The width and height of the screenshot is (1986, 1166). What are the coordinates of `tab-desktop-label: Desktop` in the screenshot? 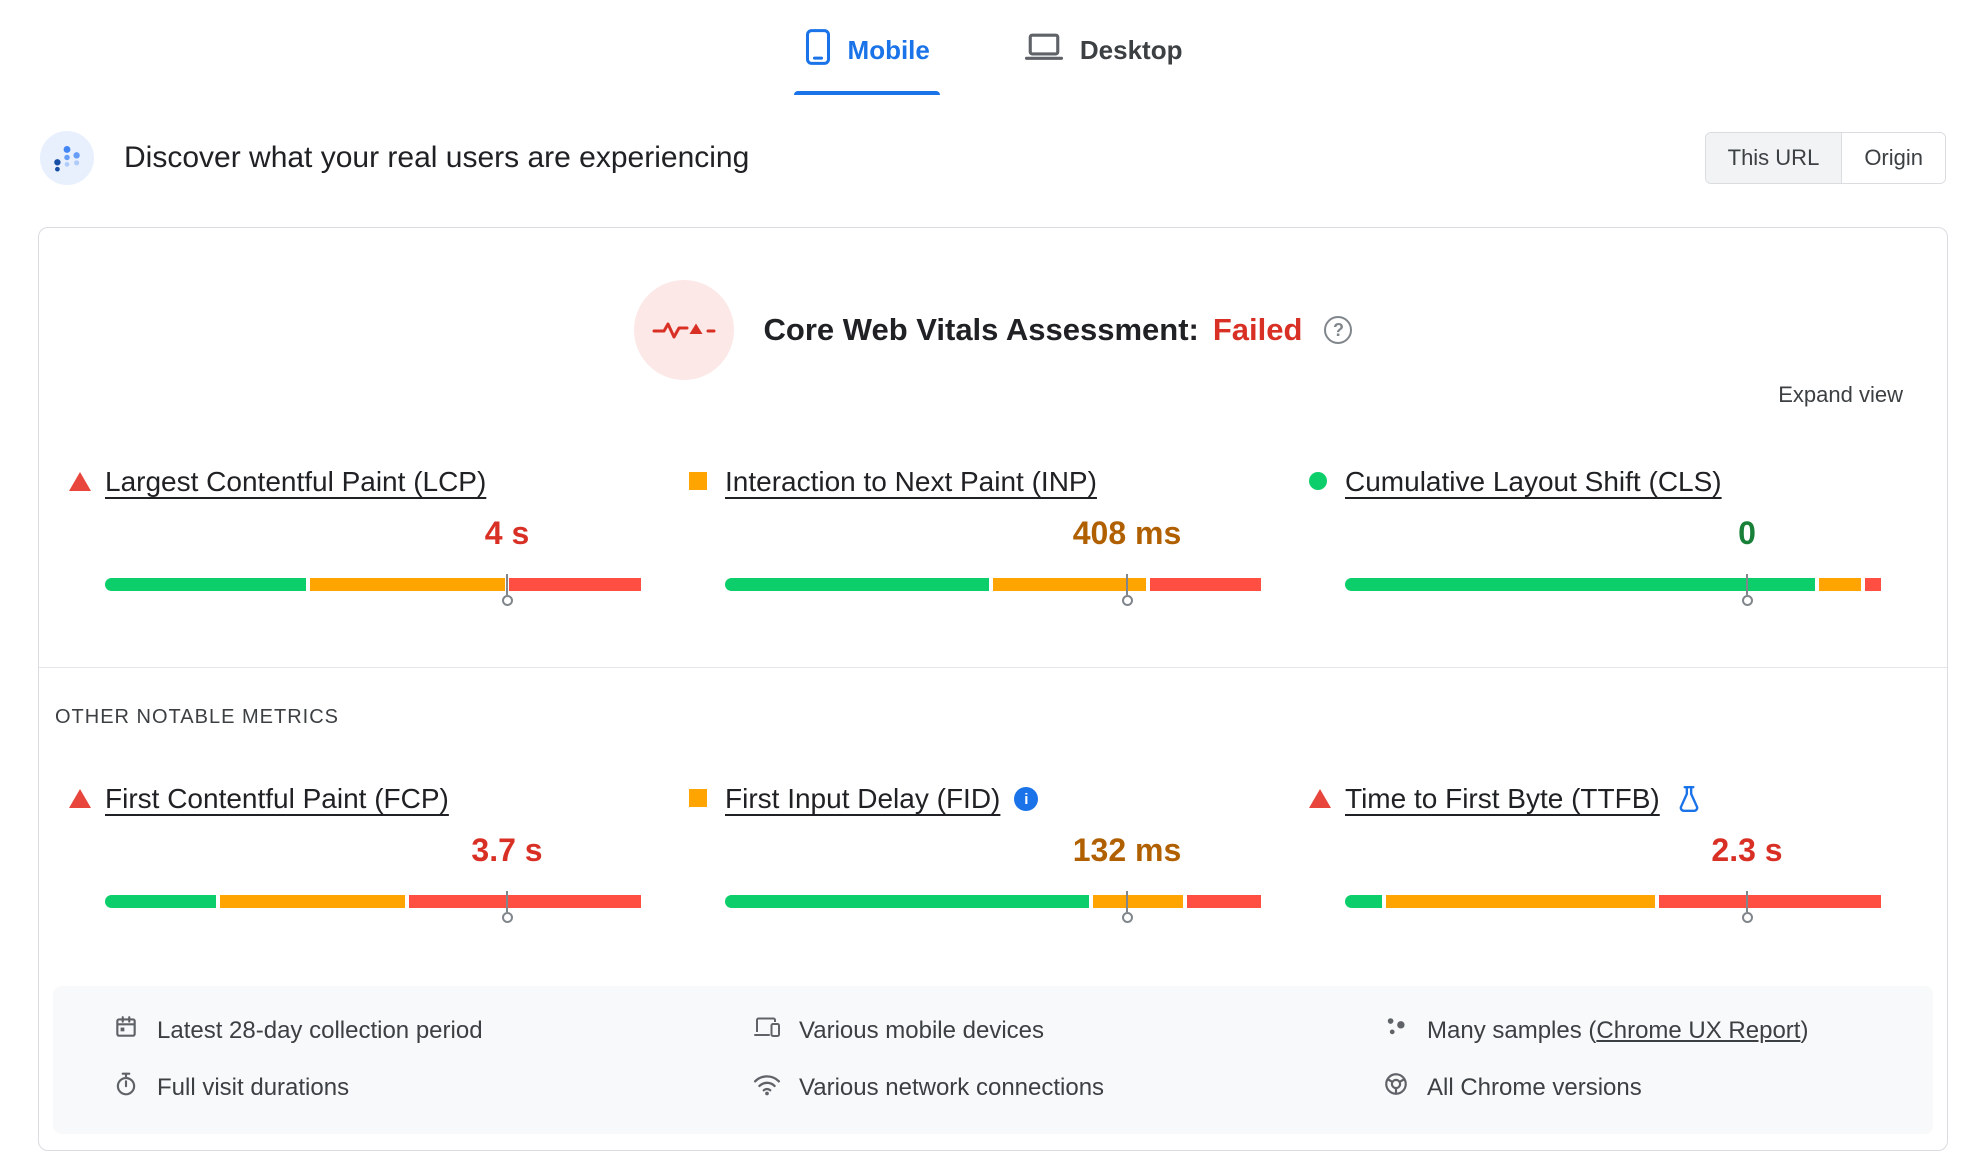 It's located at (1131, 50).